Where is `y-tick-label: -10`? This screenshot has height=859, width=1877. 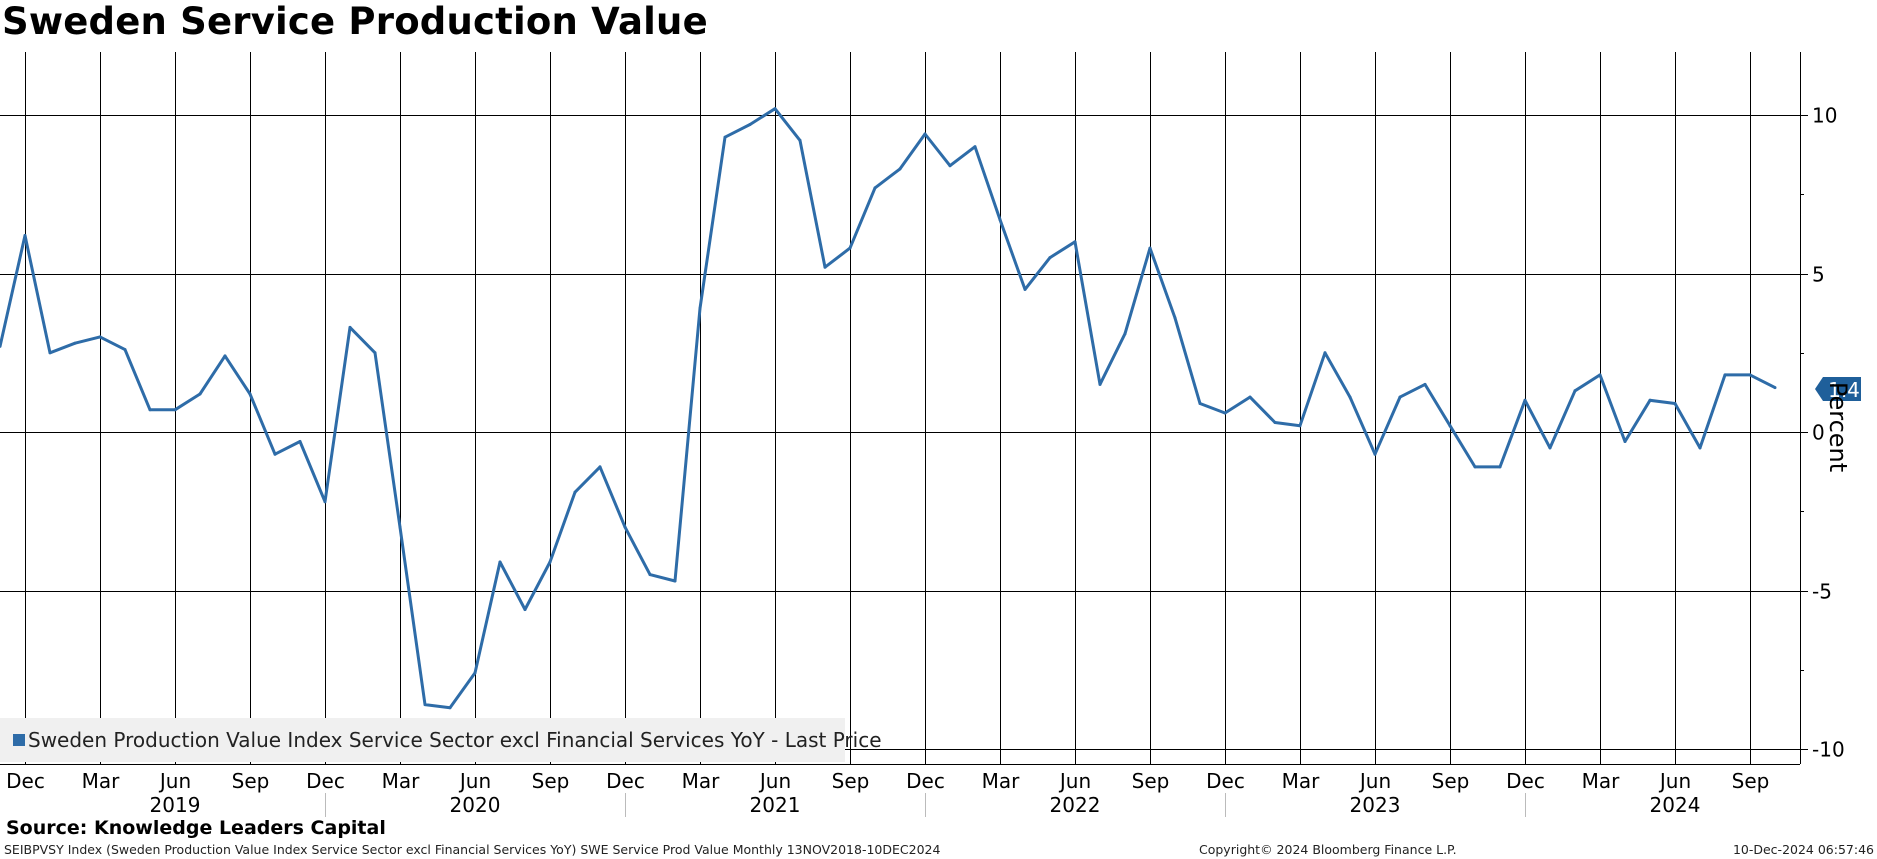
y-tick-label: -10 is located at coordinates (1828, 750).